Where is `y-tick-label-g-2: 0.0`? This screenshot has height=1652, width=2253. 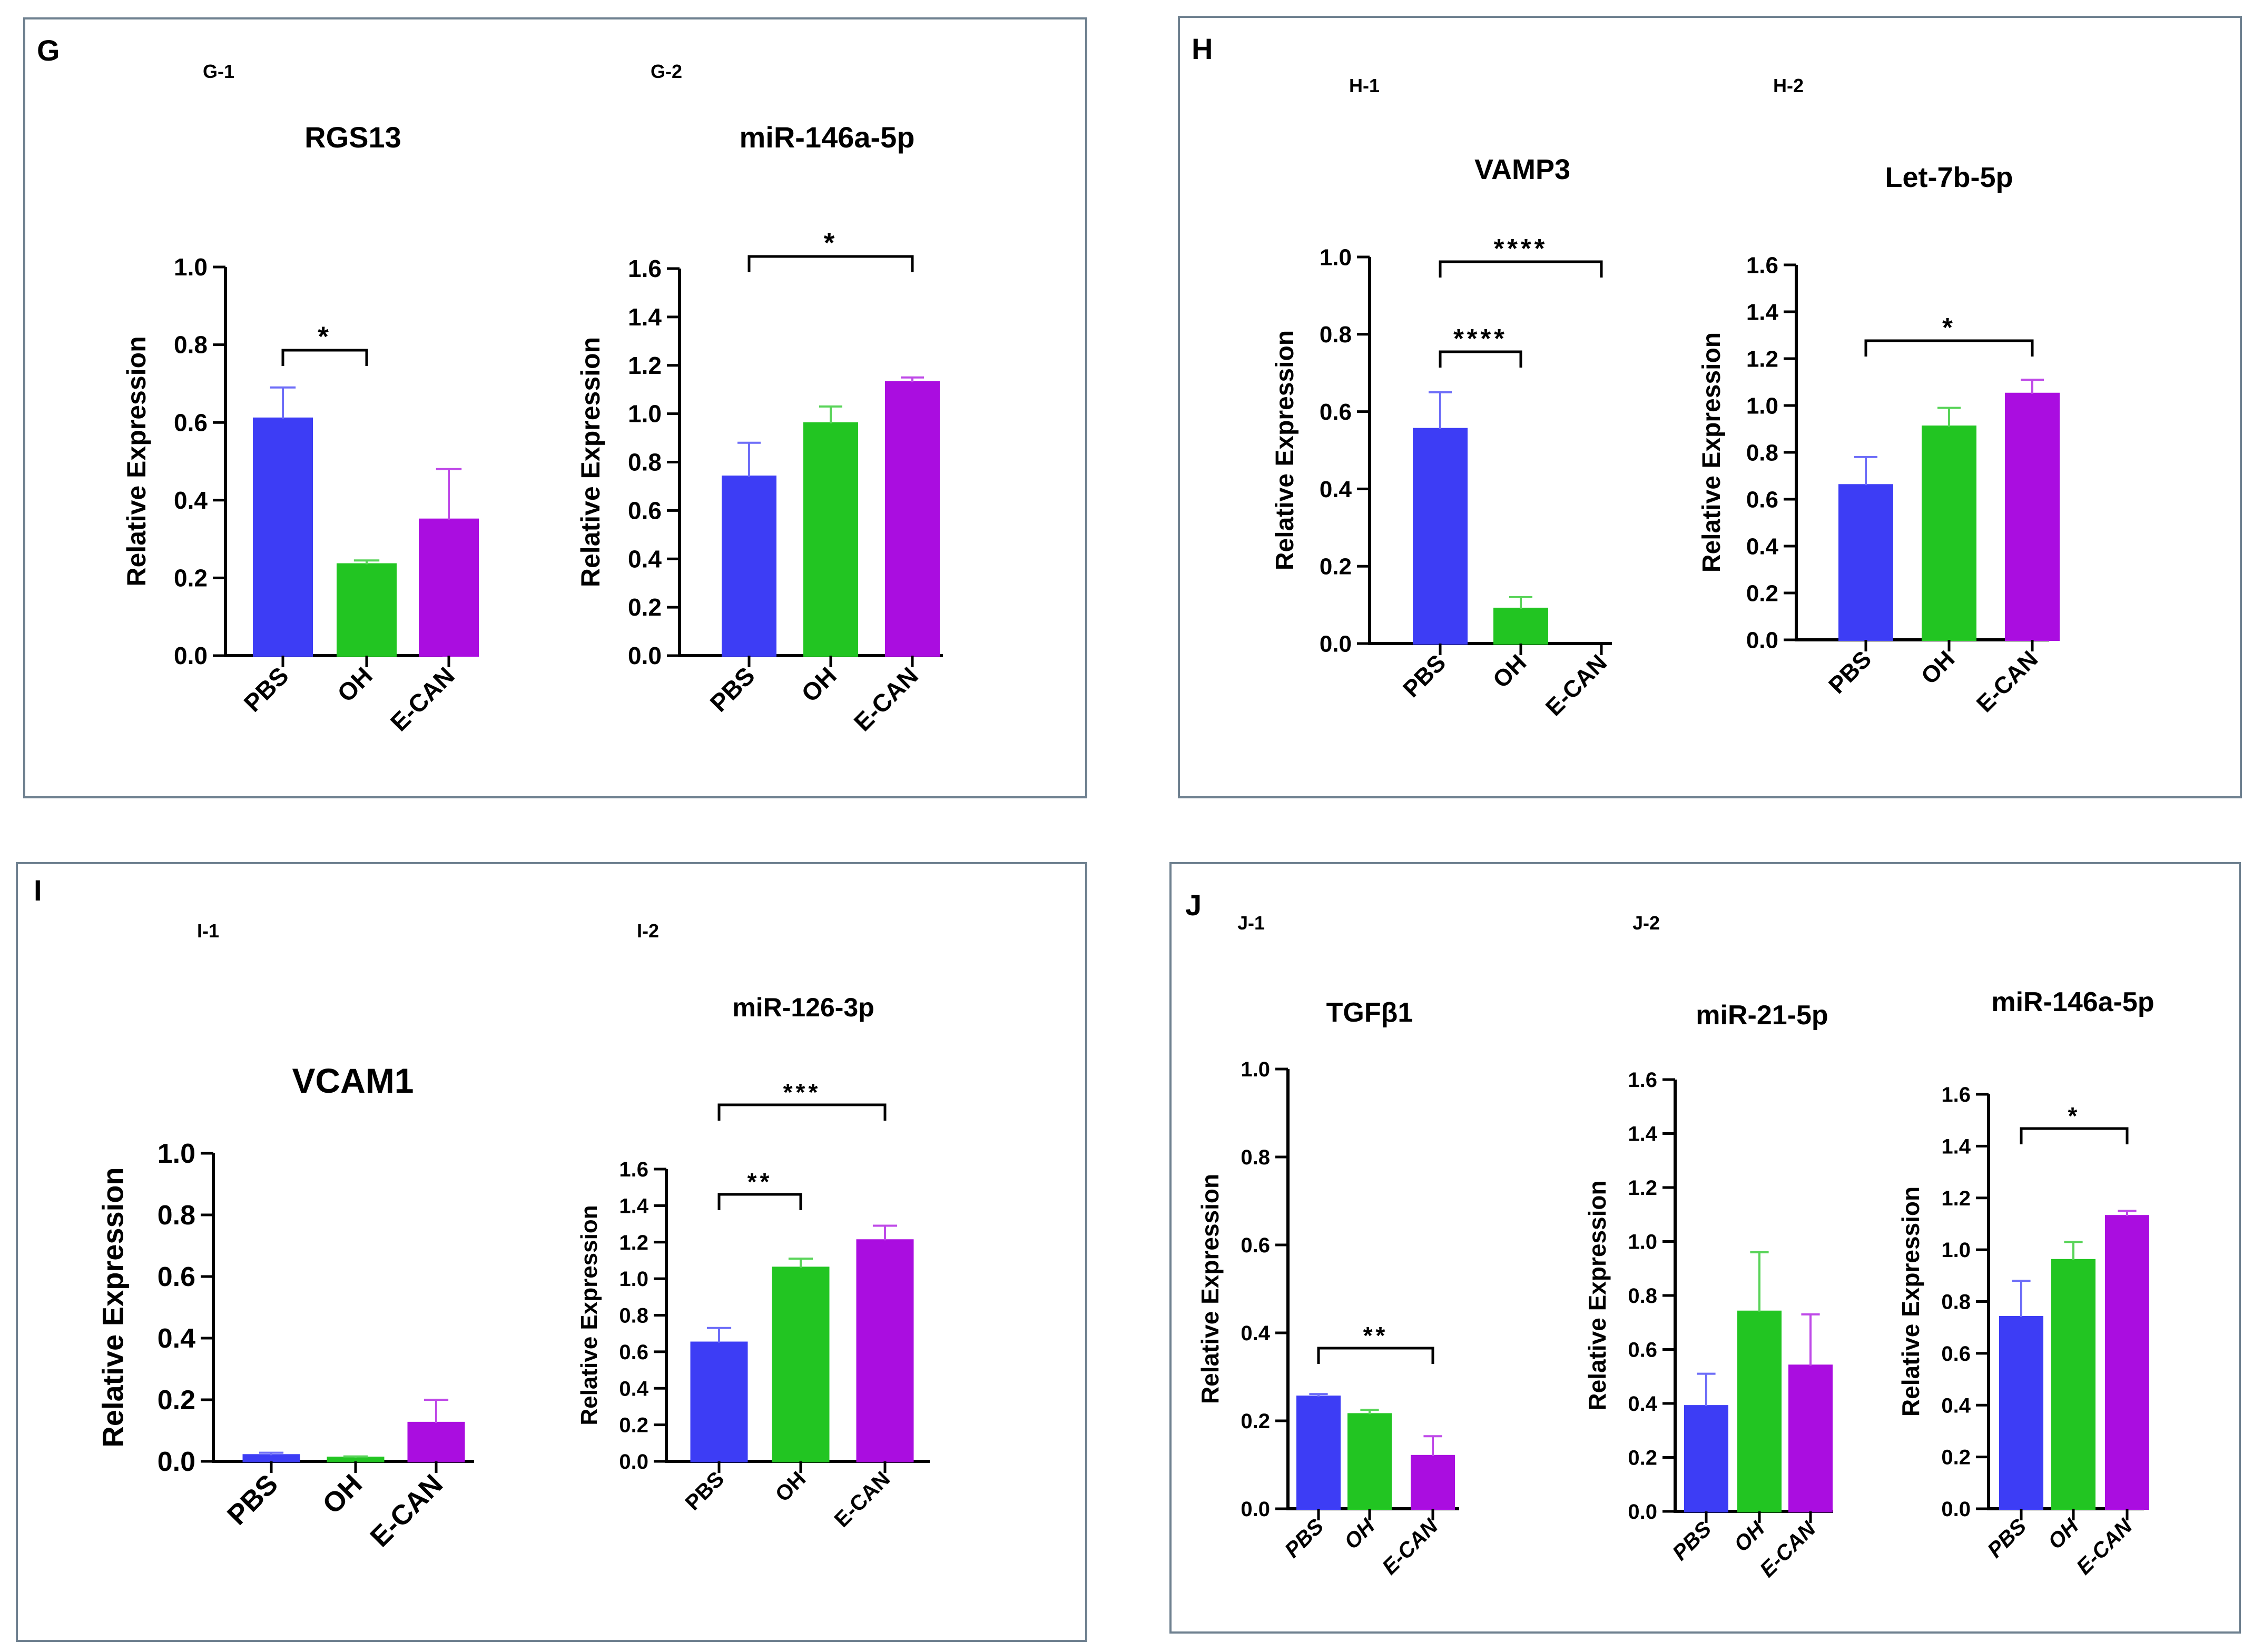 y-tick-label-g-2: 0.0 is located at coordinates (645, 655).